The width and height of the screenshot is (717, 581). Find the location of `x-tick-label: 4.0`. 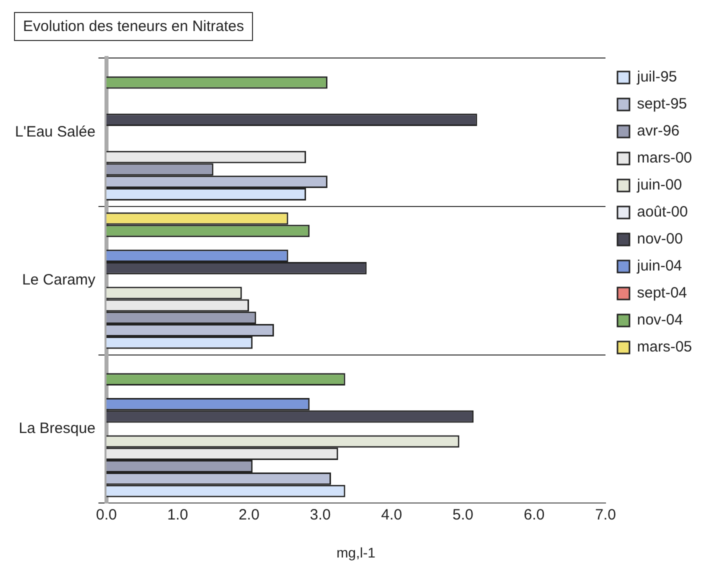

x-tick-label: 4.0 is located at coordinates (391, 515).